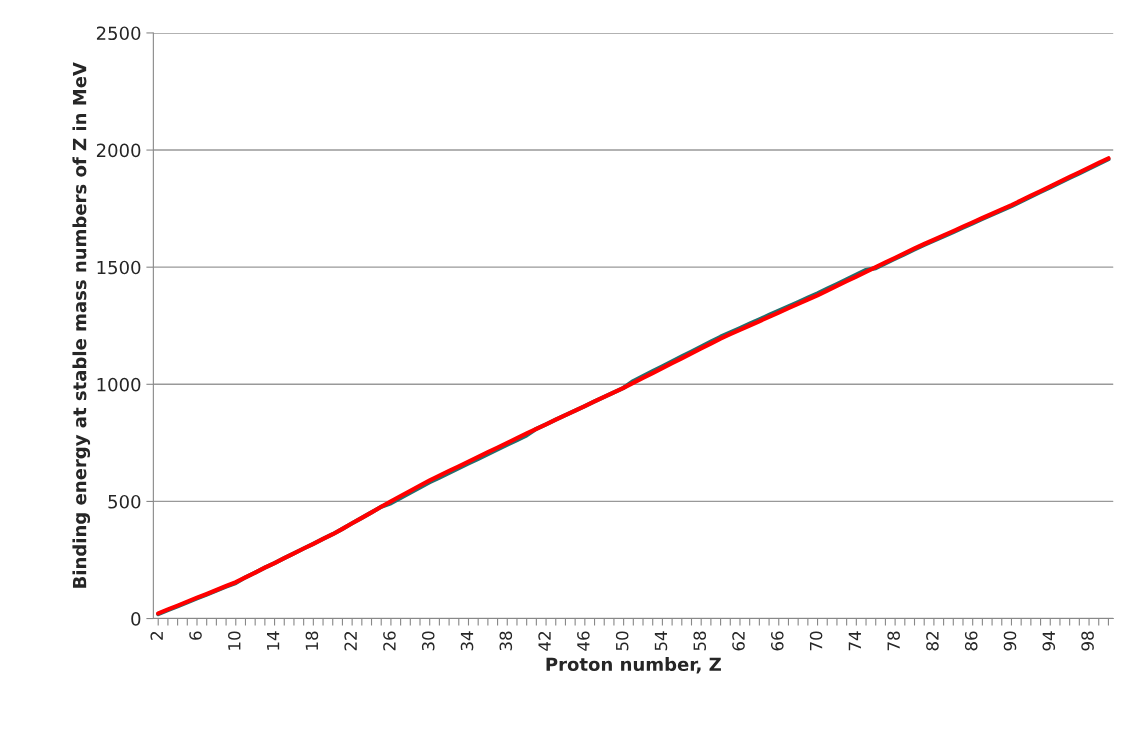 The height and width of the screenshot is (732, 1136). What do you see at coordinates (544, 641) in the screenshot?
I see `x-tick-label: 42` at bounding box center [544, 641].